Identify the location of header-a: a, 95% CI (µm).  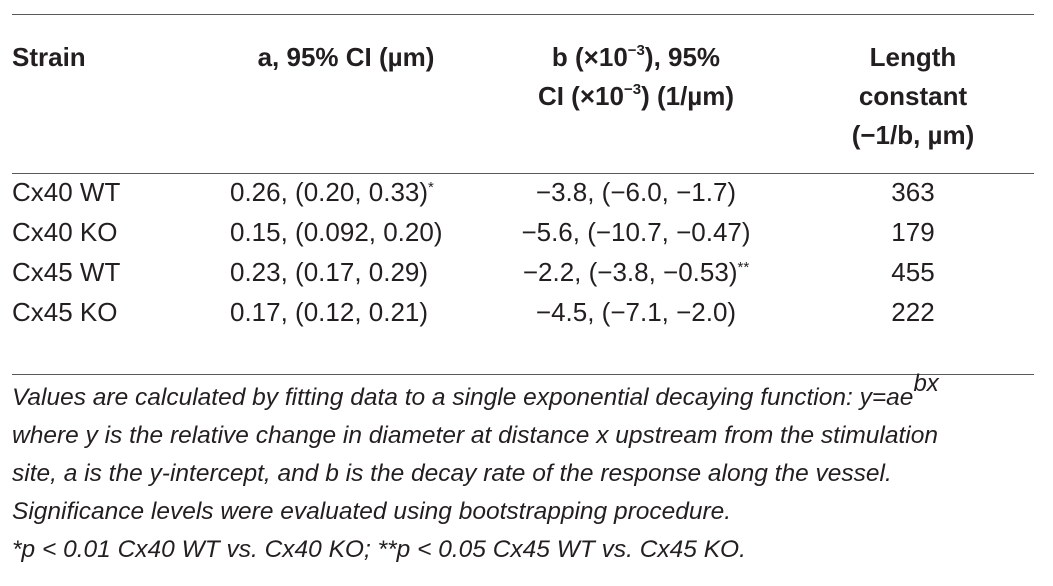
(346, 105).